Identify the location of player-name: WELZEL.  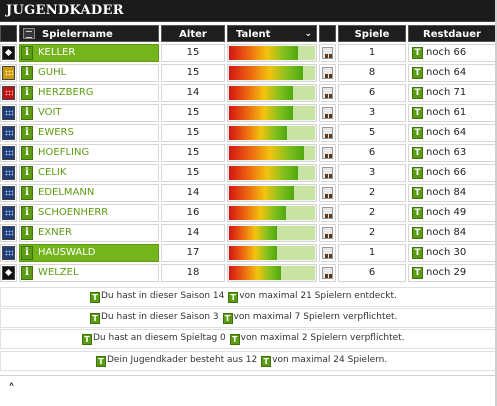
(58, 272).